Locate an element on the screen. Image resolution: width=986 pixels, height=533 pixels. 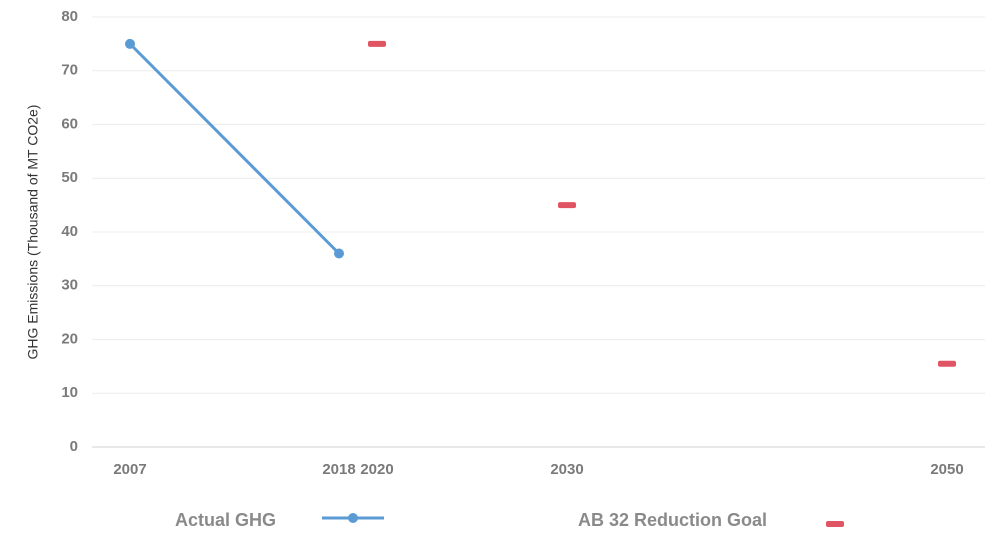
y-tick-label: 40 is located at coordinates (69, 231).